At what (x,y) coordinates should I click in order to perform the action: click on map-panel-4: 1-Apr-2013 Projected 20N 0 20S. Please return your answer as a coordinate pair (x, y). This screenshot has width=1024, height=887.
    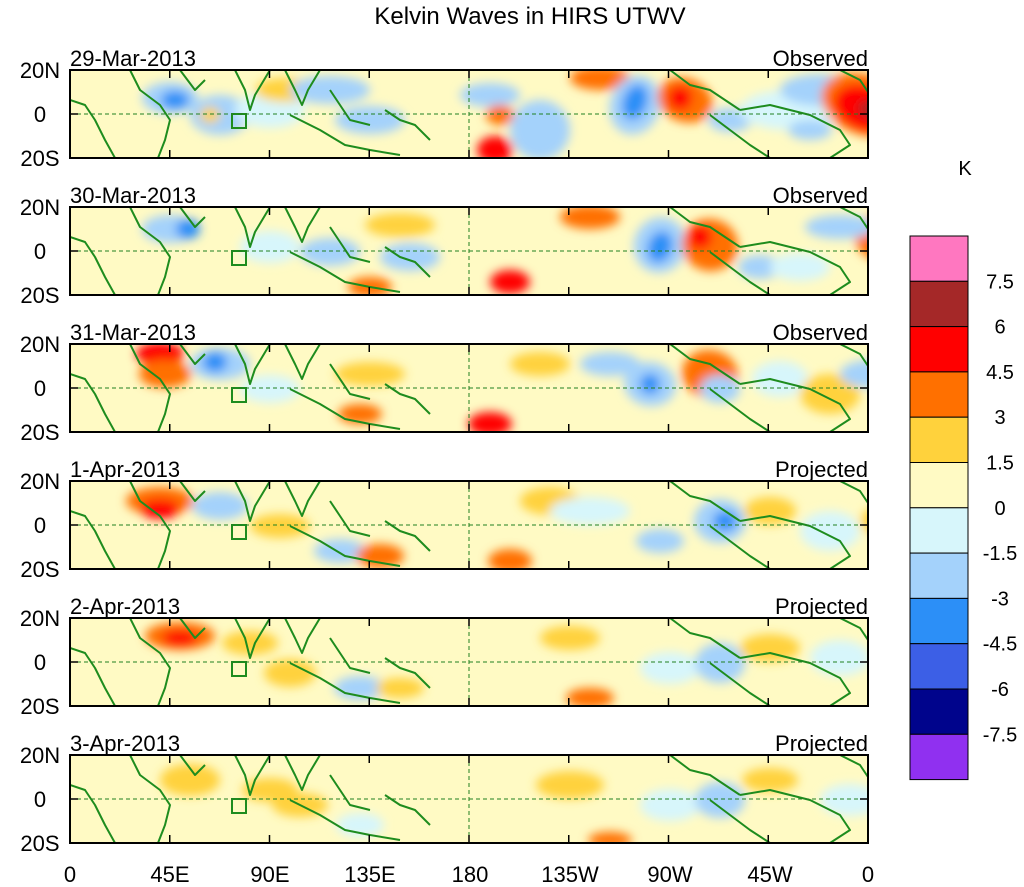
    Looking at the image, I should click on (444, 519).